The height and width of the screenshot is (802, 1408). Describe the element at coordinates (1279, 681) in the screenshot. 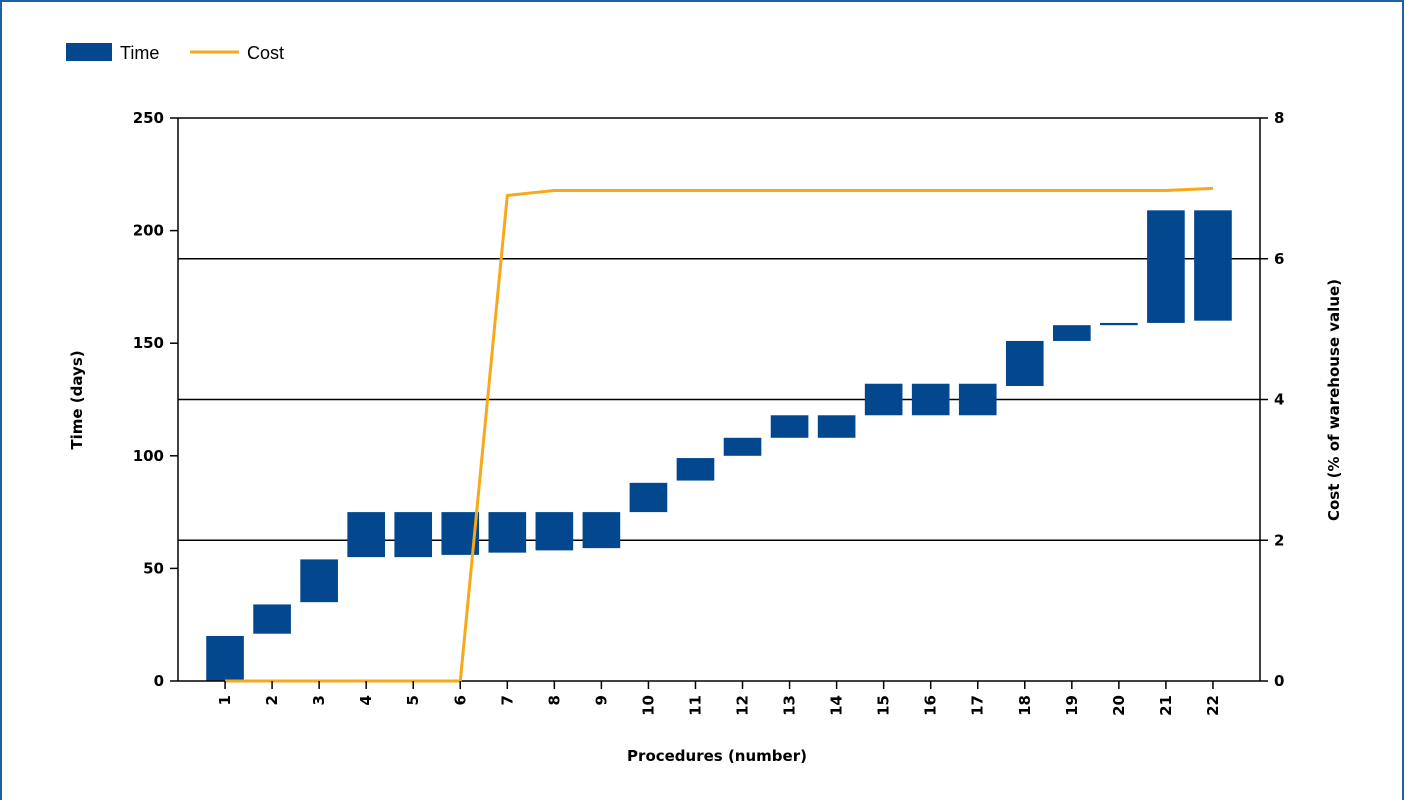

I see `y2-tick-label-0: 0` at that location.